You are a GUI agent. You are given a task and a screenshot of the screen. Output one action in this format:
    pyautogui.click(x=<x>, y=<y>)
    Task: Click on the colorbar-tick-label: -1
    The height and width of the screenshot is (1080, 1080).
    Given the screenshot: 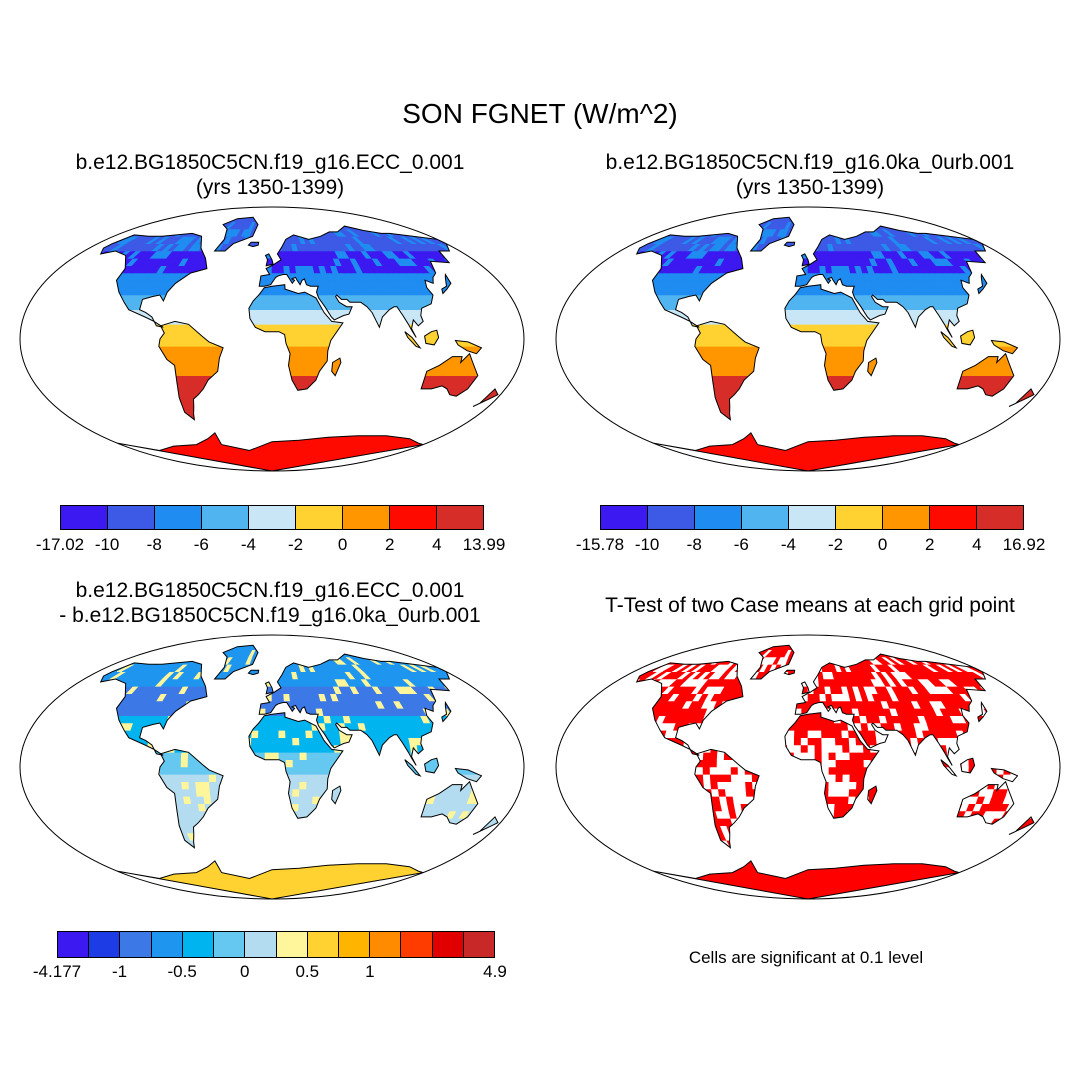 What is the action you would take?
    pyautogui.click(x=120, y=971)
    